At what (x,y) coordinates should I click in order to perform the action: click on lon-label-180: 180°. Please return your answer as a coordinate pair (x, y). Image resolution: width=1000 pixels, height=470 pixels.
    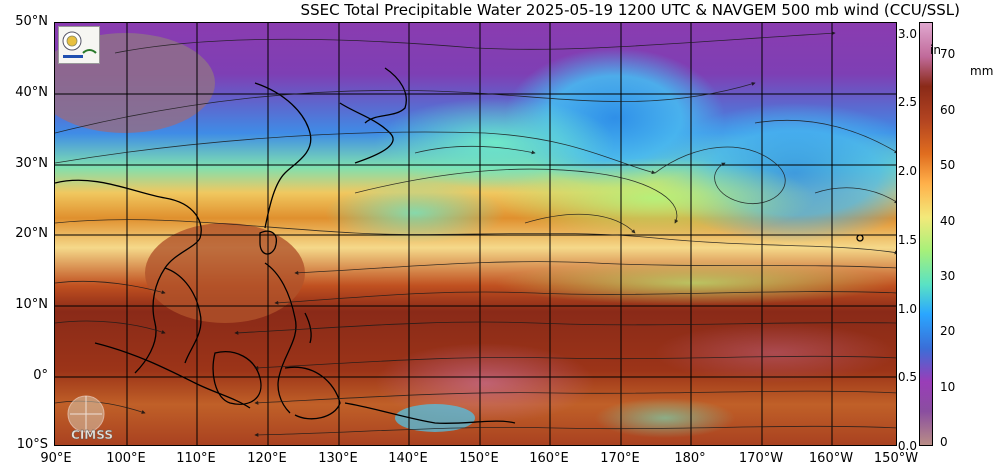
    Looking at the image, I should click on (690, 458).